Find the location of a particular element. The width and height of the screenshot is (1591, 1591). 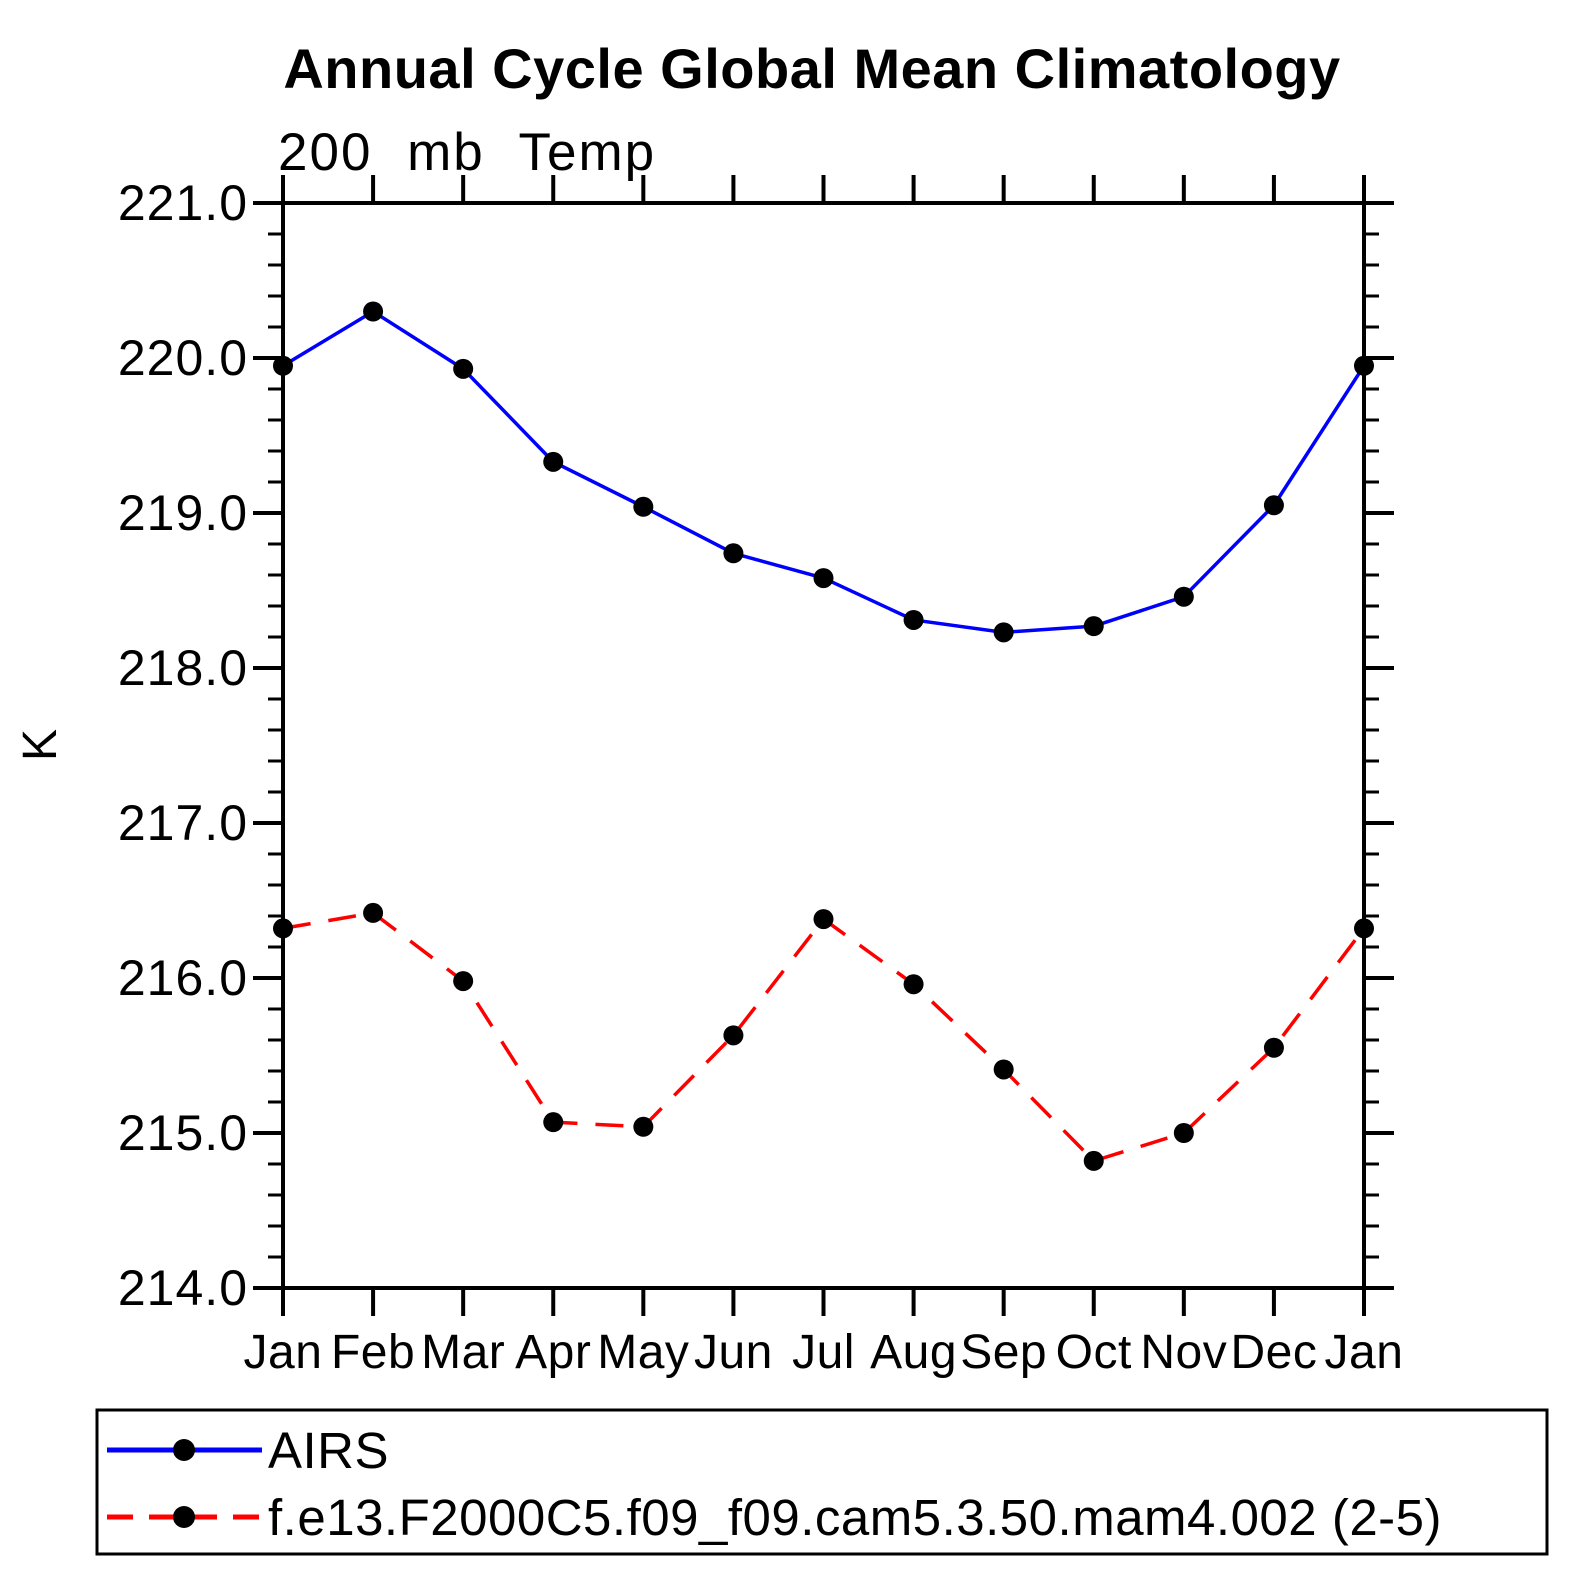

chart-subtitle: 200 mb Temp is located at coordinates (467, 152).